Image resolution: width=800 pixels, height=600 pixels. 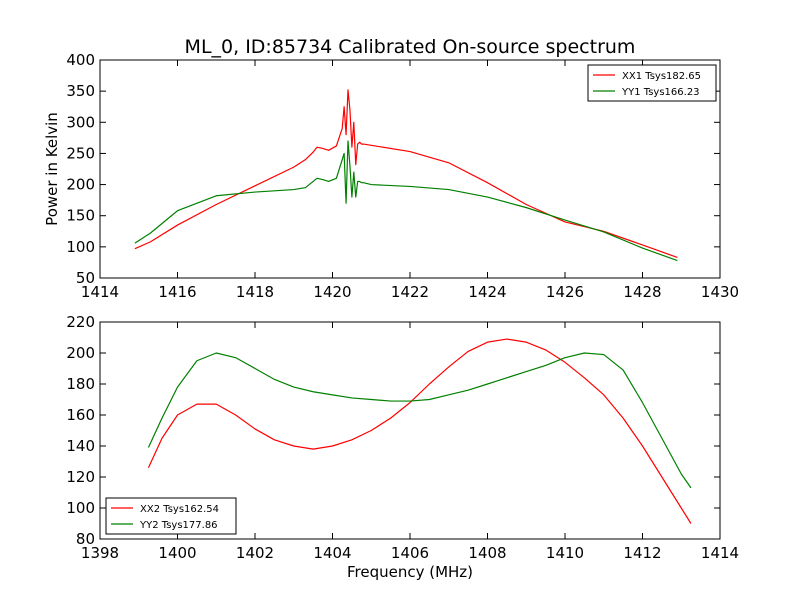 I want to click on x-tick-label: 1420, so click(x=332, y=292).